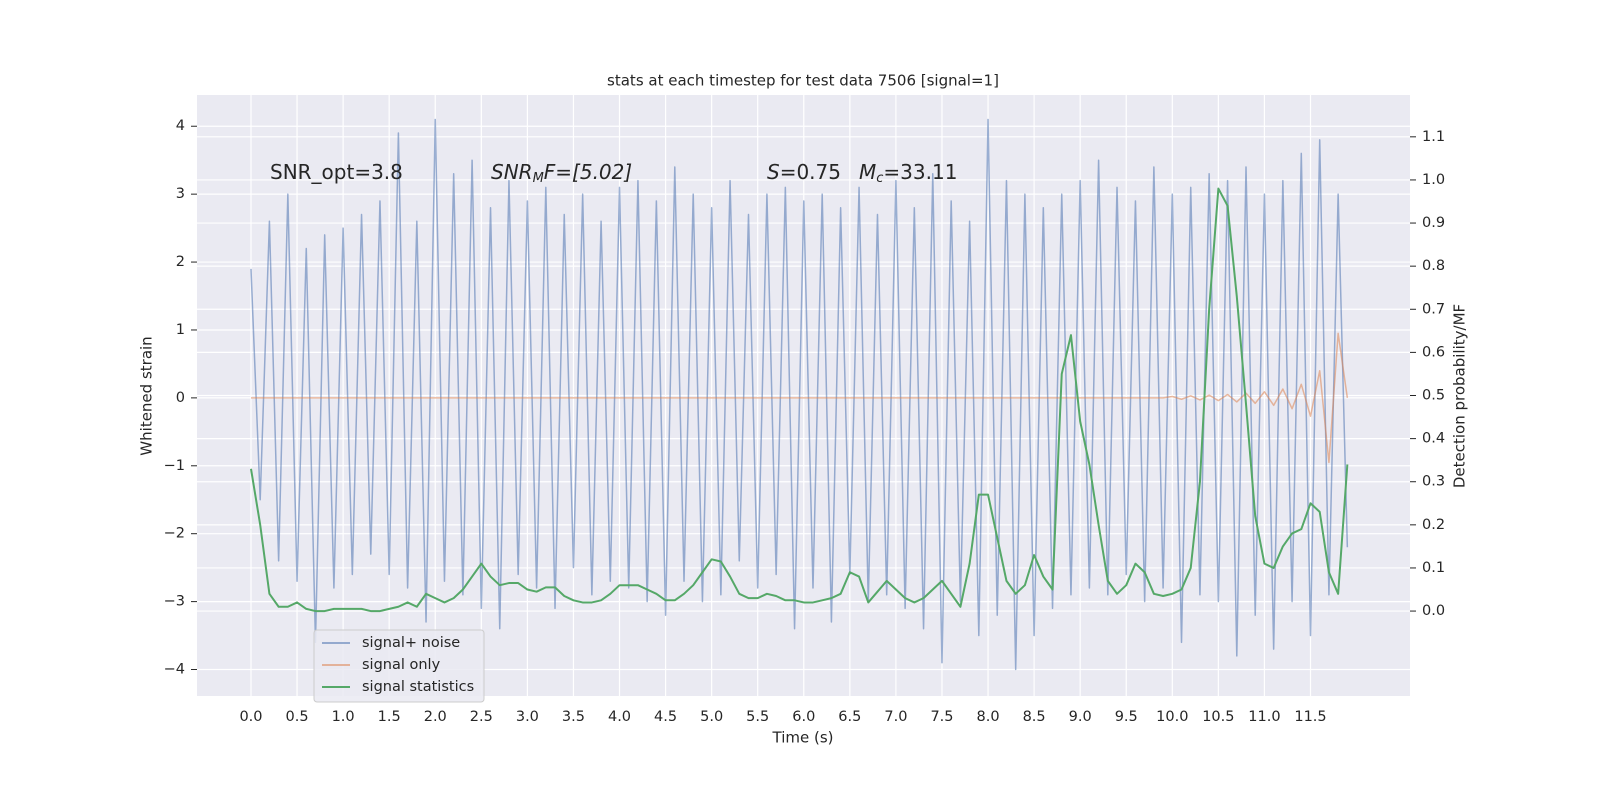 This screenshot has height=800, width=1600. I want to click on x-tick-label: 3.0, so click(527, 717).